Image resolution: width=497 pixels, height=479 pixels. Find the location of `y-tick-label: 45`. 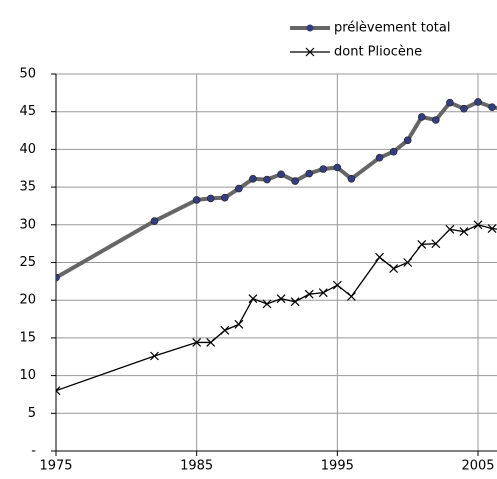

y-tick-label: 45 is located at coordinates (27, 111).